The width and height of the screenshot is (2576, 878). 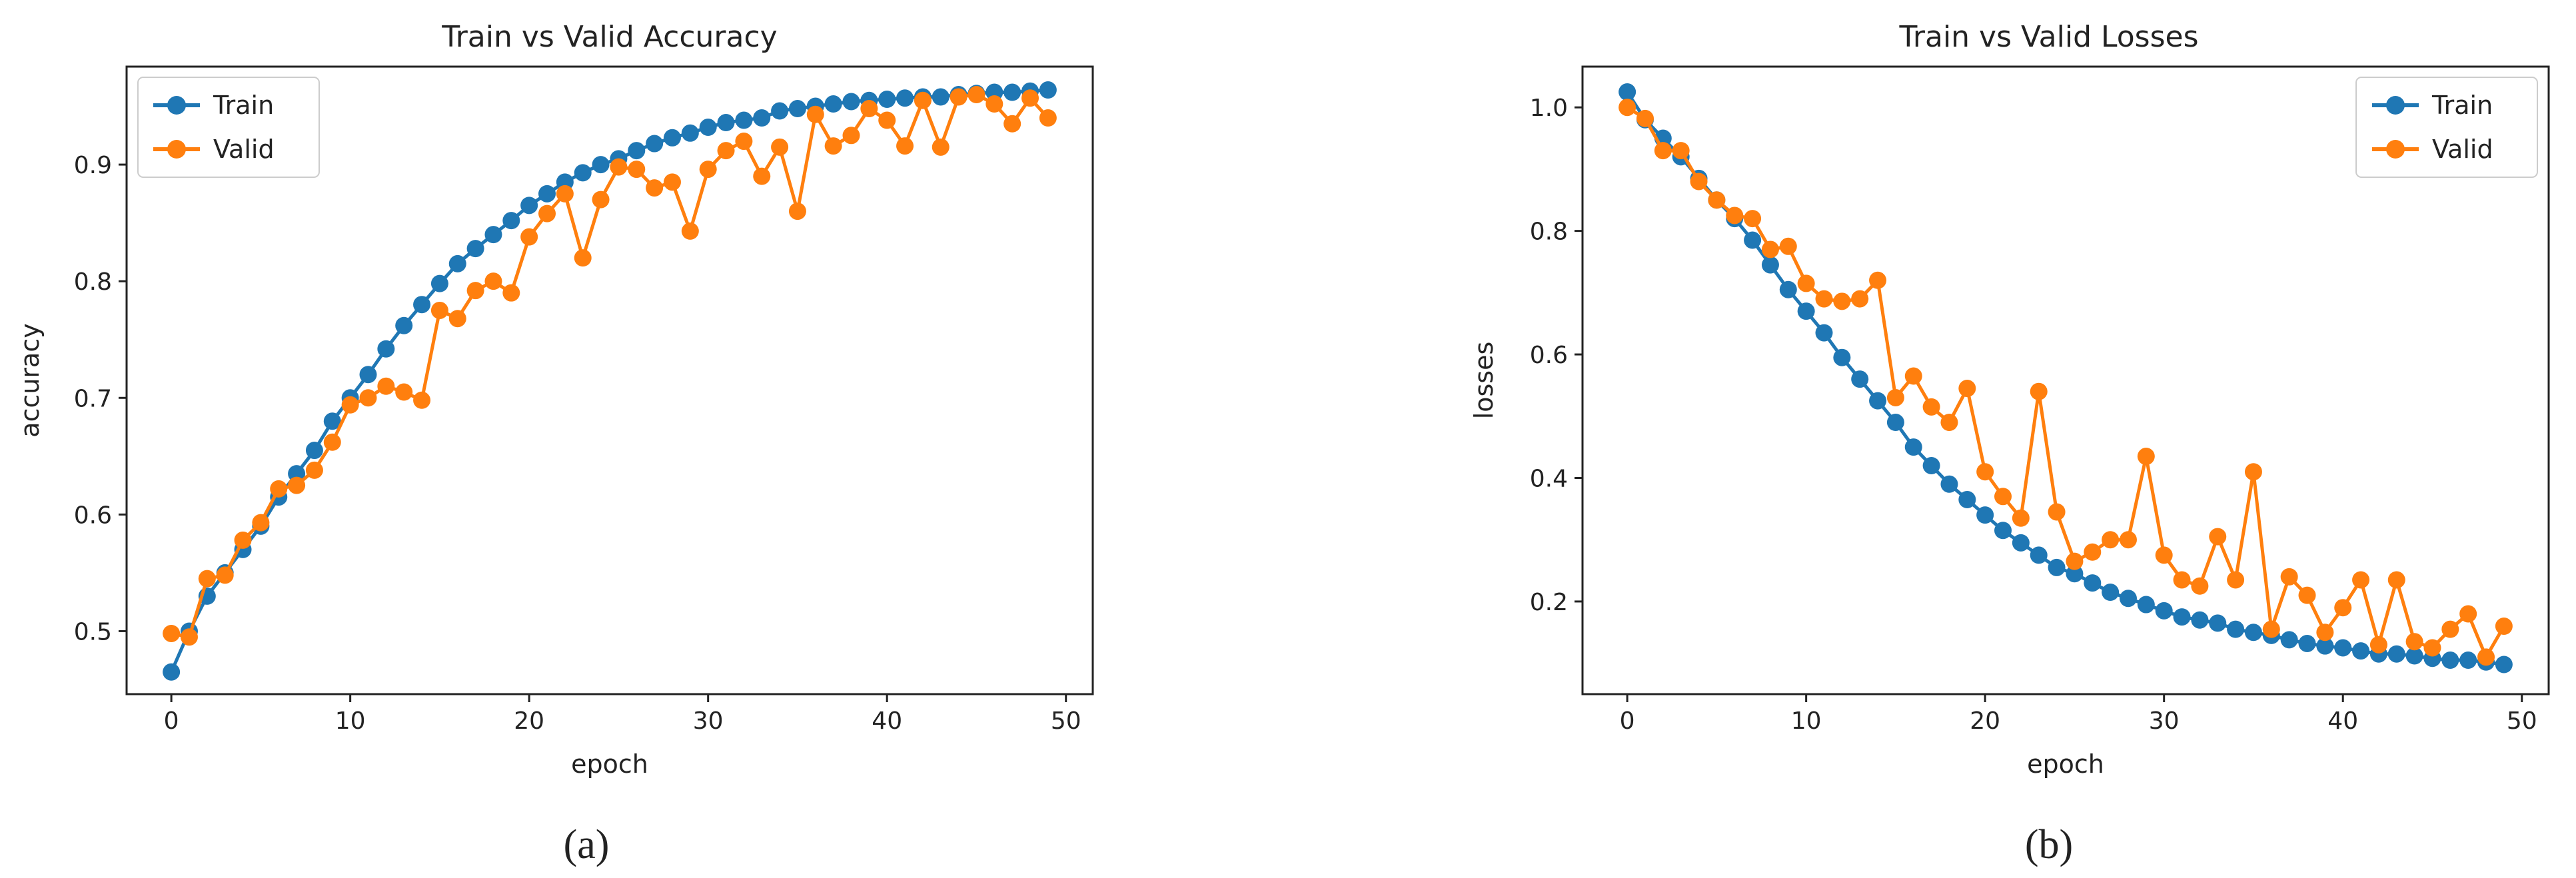 I want to click on x-tick-label: 10, so click(x=1807, y=721).